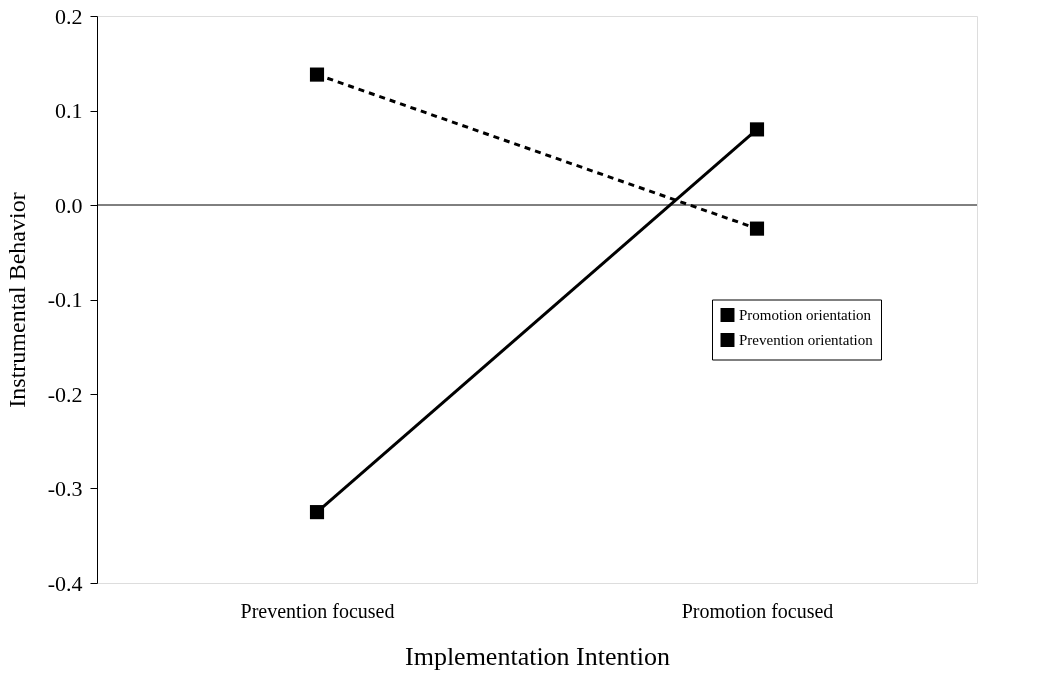 The height and width of the screenshot is (690, 1039). What do you see at coordinates (65, 583) in the screenshot?
I see `y-tick-label: -0.4` at bounding box center [65, 583].